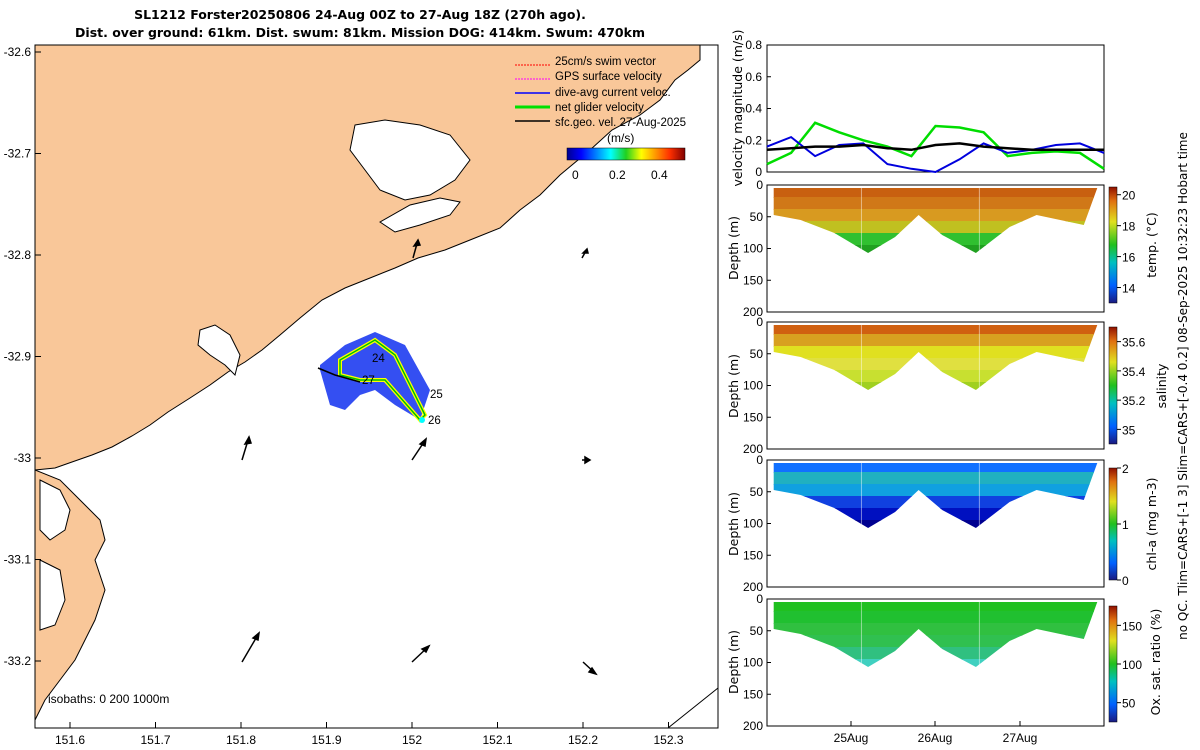 This screenshot has width=1200, height=750. What do you see at coordinates (1161, 385) in the screenshot?
I see `salinity-colorbar-label: salinity` at bounding box center [1161, 385].